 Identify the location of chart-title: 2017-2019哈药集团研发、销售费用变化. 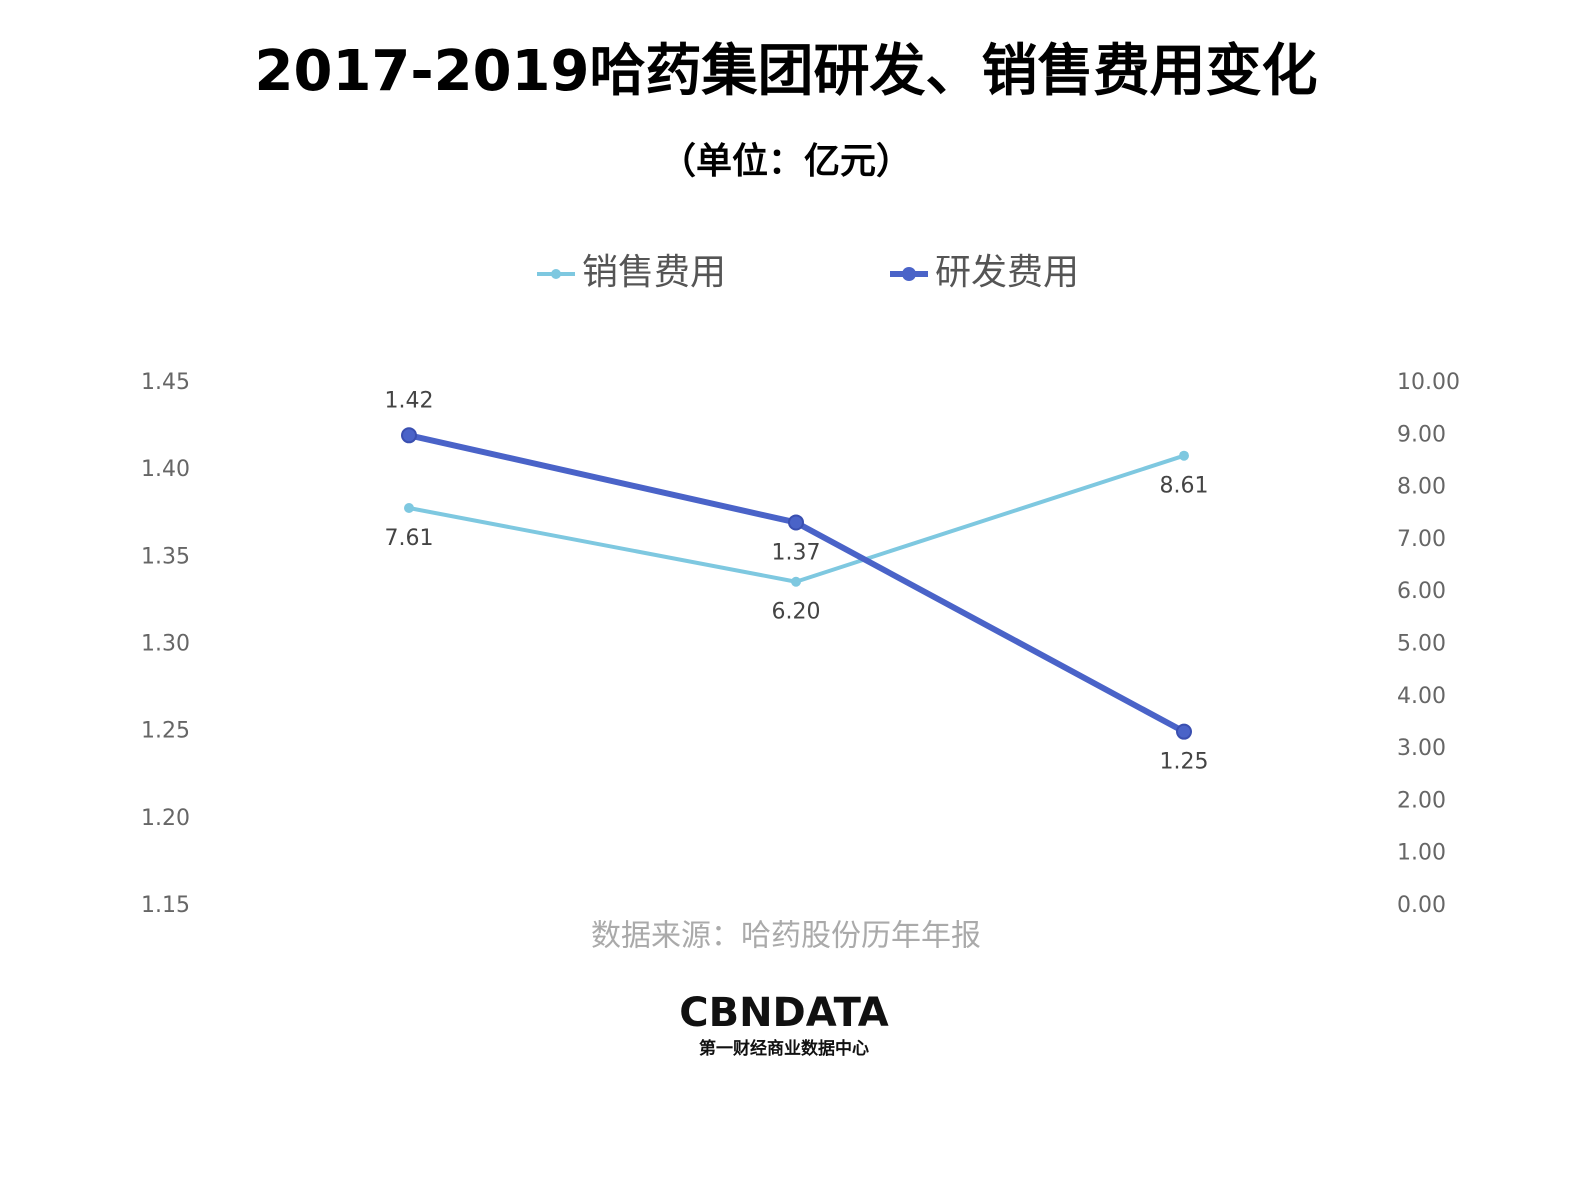
(786, 71).